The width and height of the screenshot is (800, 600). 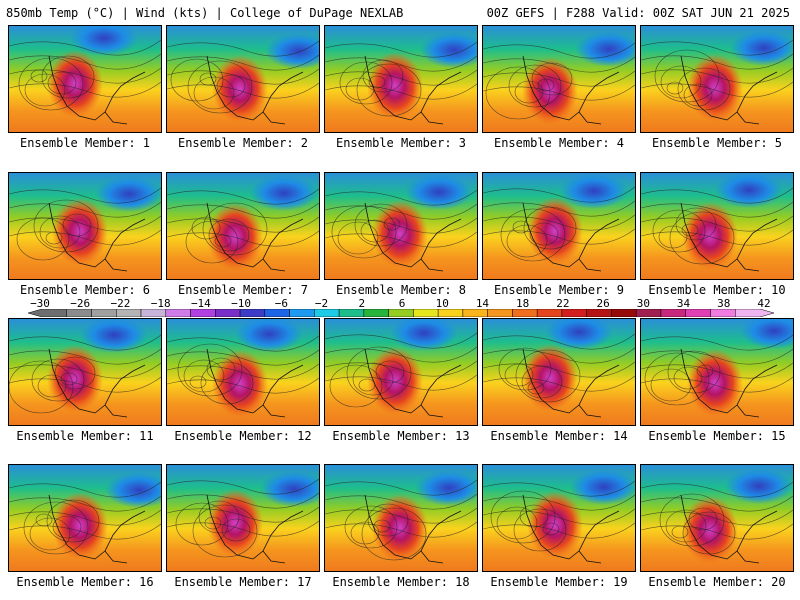 What do you see at coordinates (559, 436) in the screenshot?
I see `ensemble-member-label: Ensemble Member: 14` at bounding box center [559, 436].